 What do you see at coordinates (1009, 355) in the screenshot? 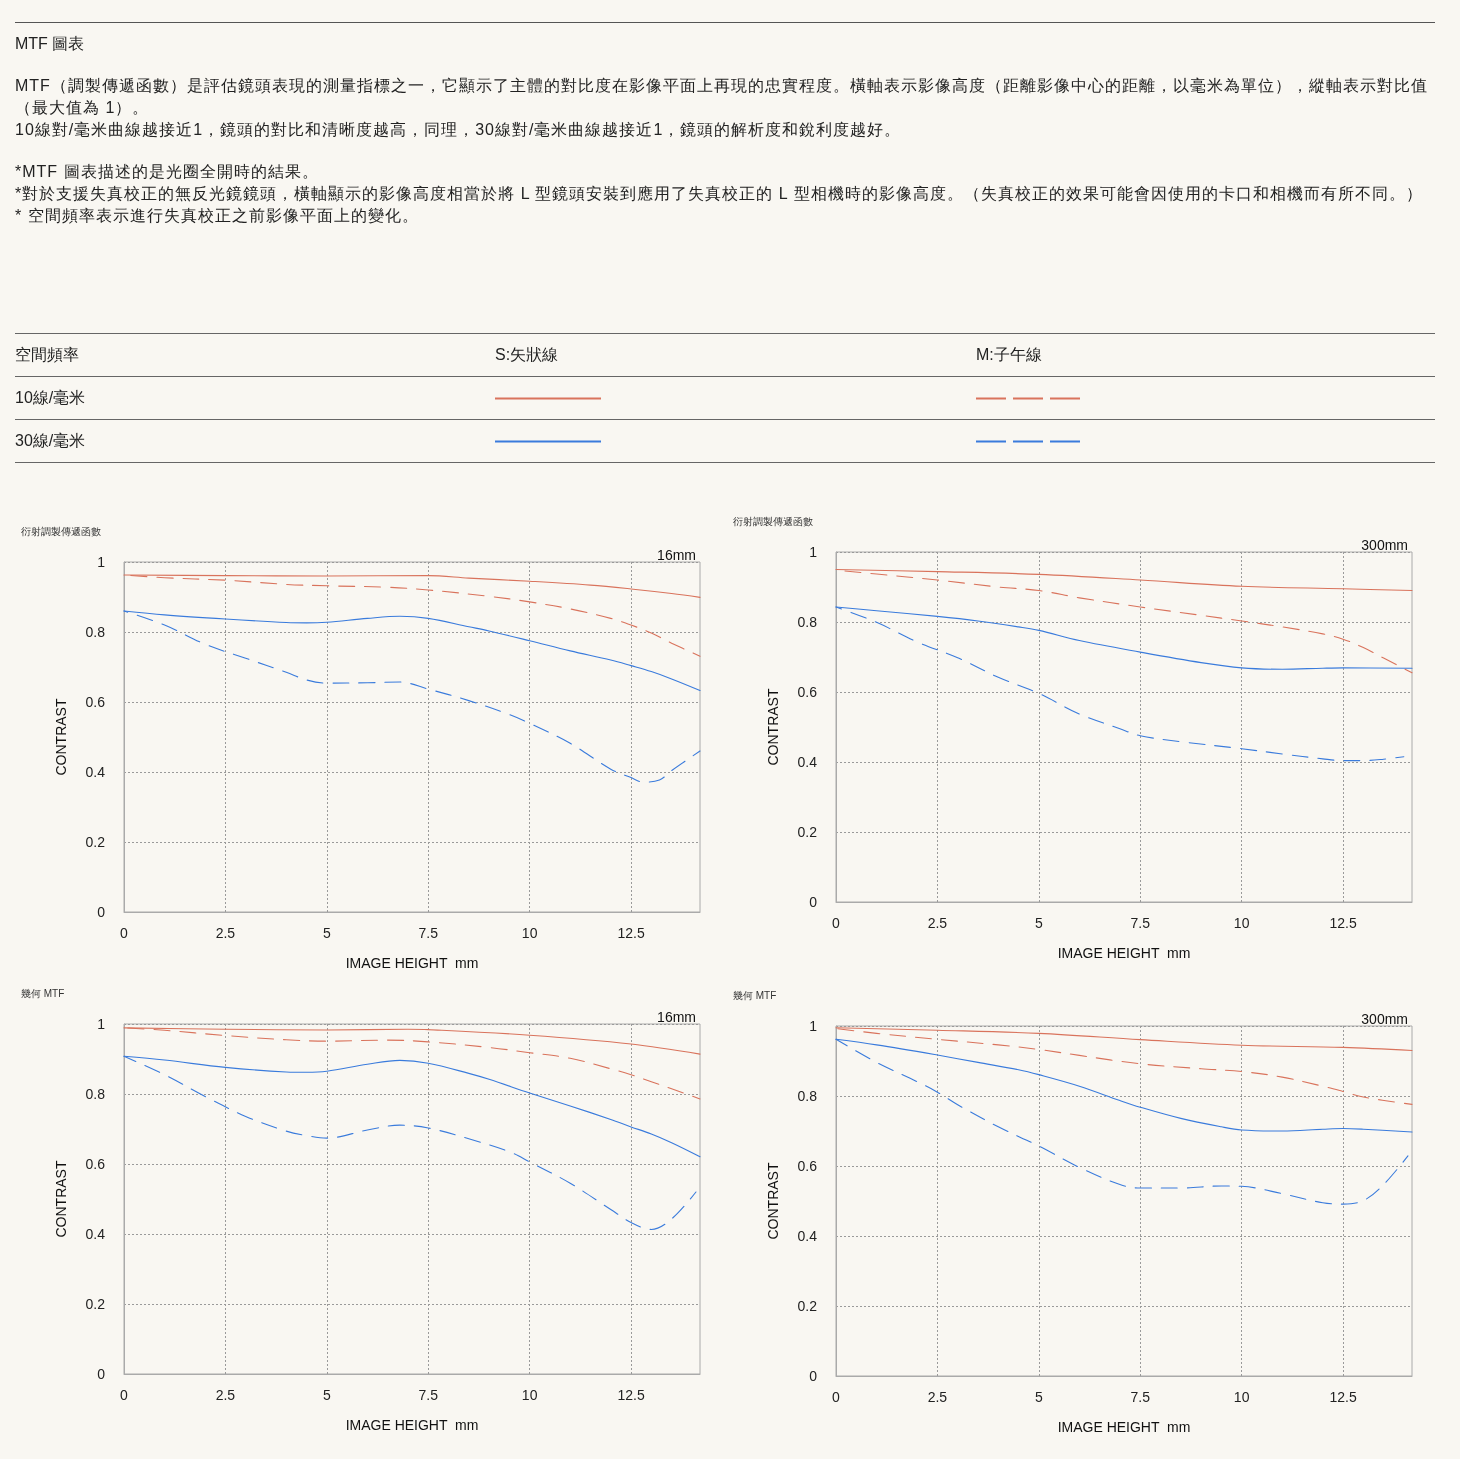
I see `text: M:子午線` at bounding box center [1009, 355].